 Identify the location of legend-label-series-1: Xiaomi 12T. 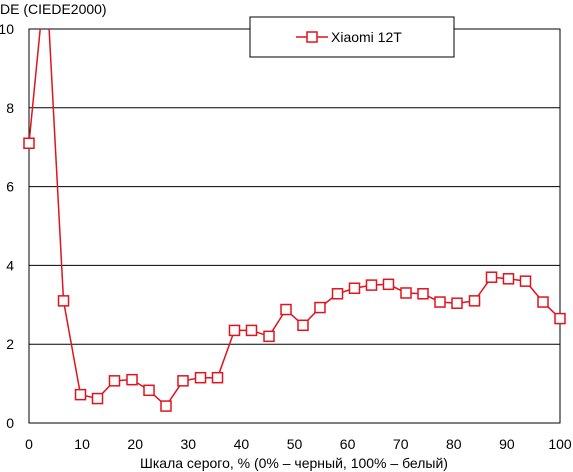
(366, 37).